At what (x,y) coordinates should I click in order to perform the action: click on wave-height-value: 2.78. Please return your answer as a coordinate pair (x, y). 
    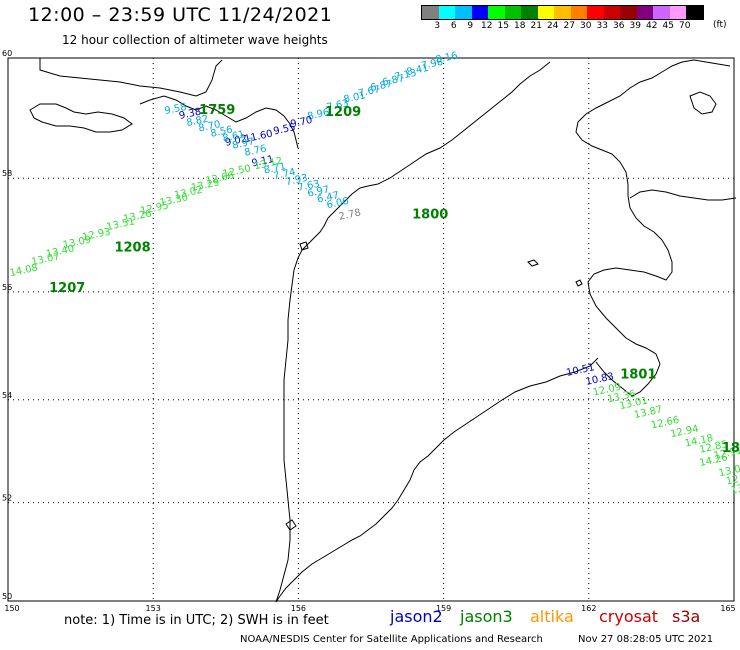
    Looking at the image, I should click on (350, 214).